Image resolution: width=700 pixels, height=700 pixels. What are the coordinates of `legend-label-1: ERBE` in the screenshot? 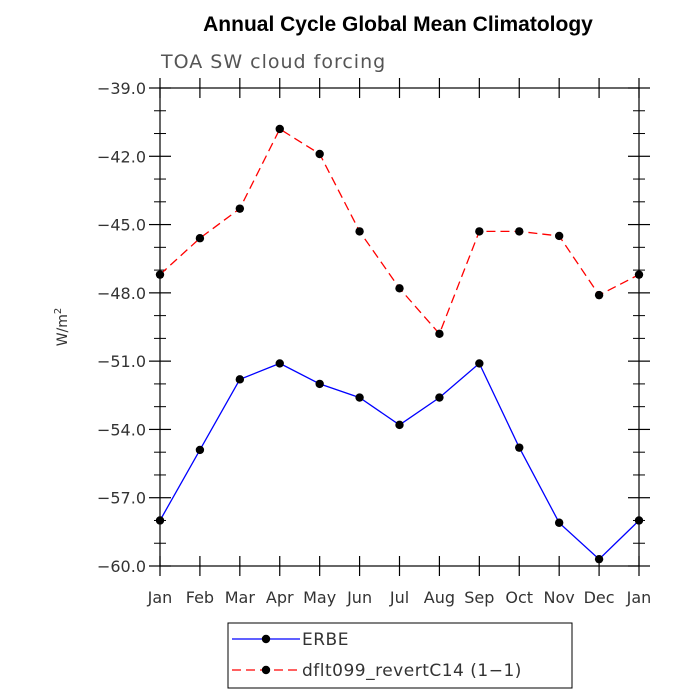 It's located at (325, 640).